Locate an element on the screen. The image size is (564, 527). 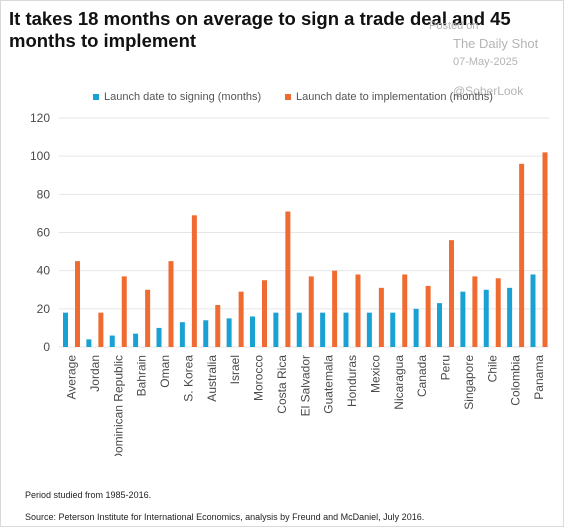
y-tick-label: 40 is located at coordinates (44, 271).